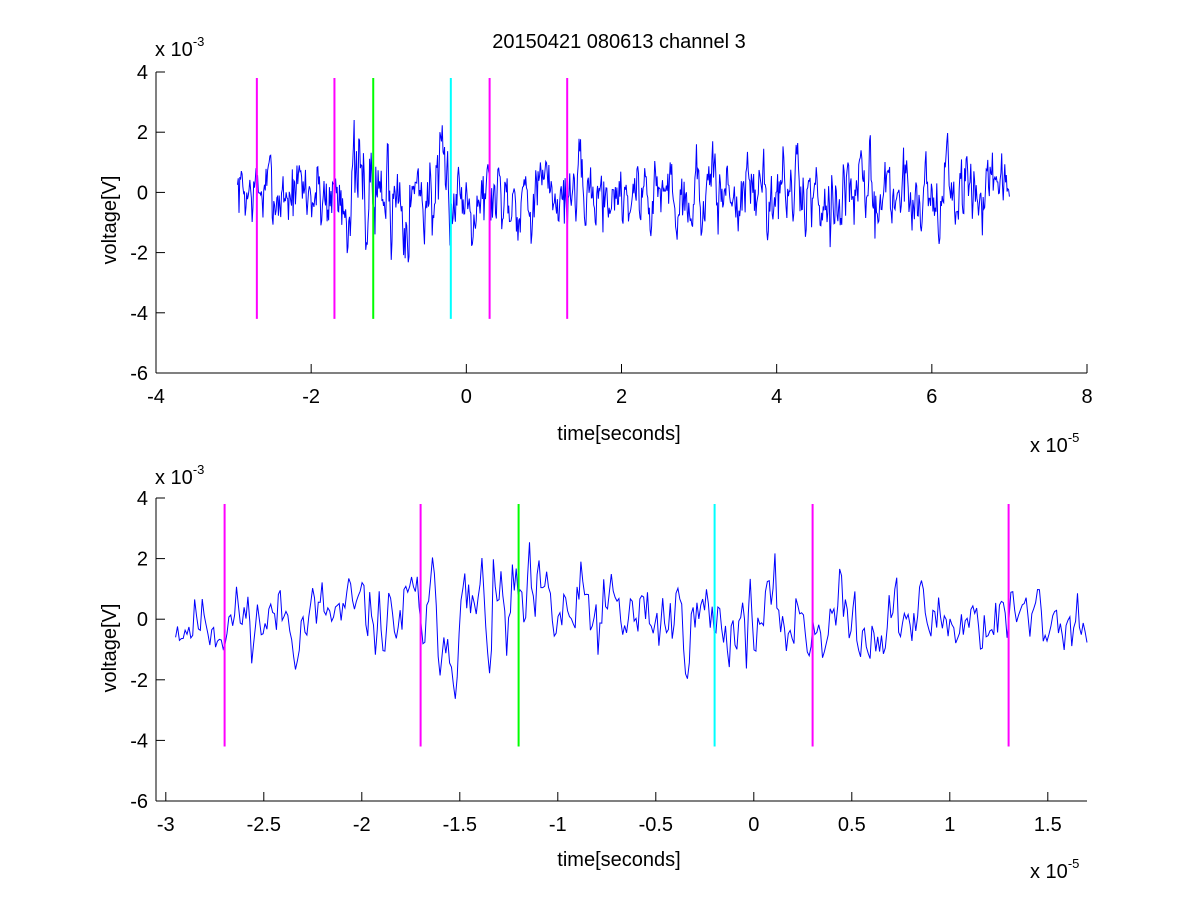 This screenshot has width=1200, height=901. I want to click on x-tick-label: -0.5, so click(656, 825).